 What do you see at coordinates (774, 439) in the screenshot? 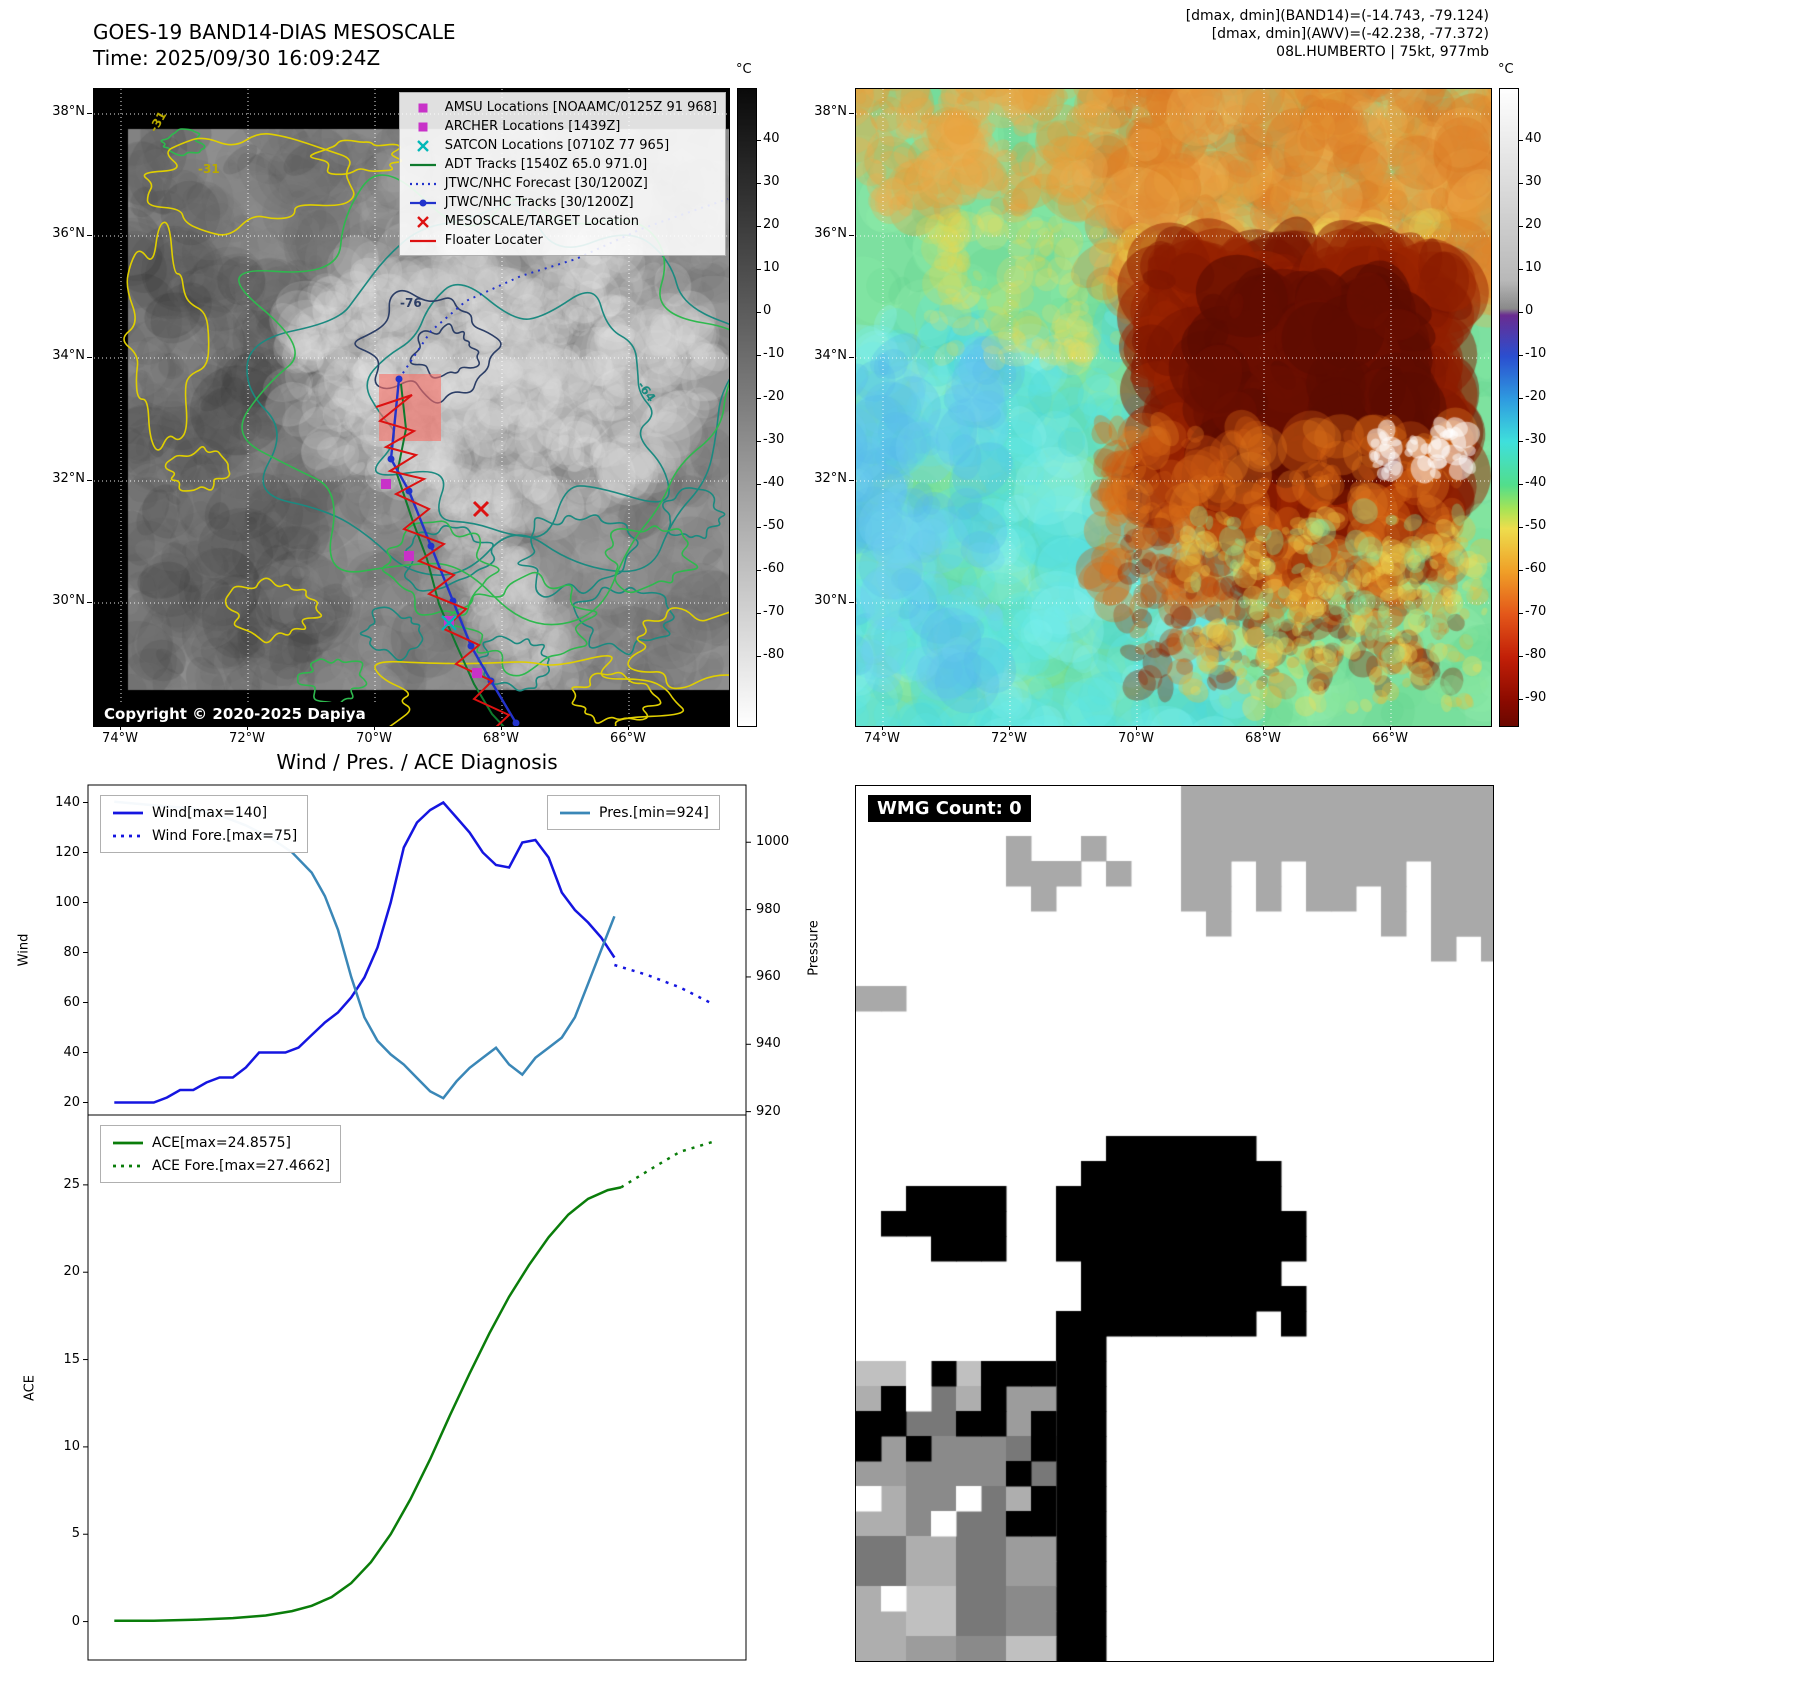
I see `colorbar-tick-label: -30` at bounding box center [774, 439].